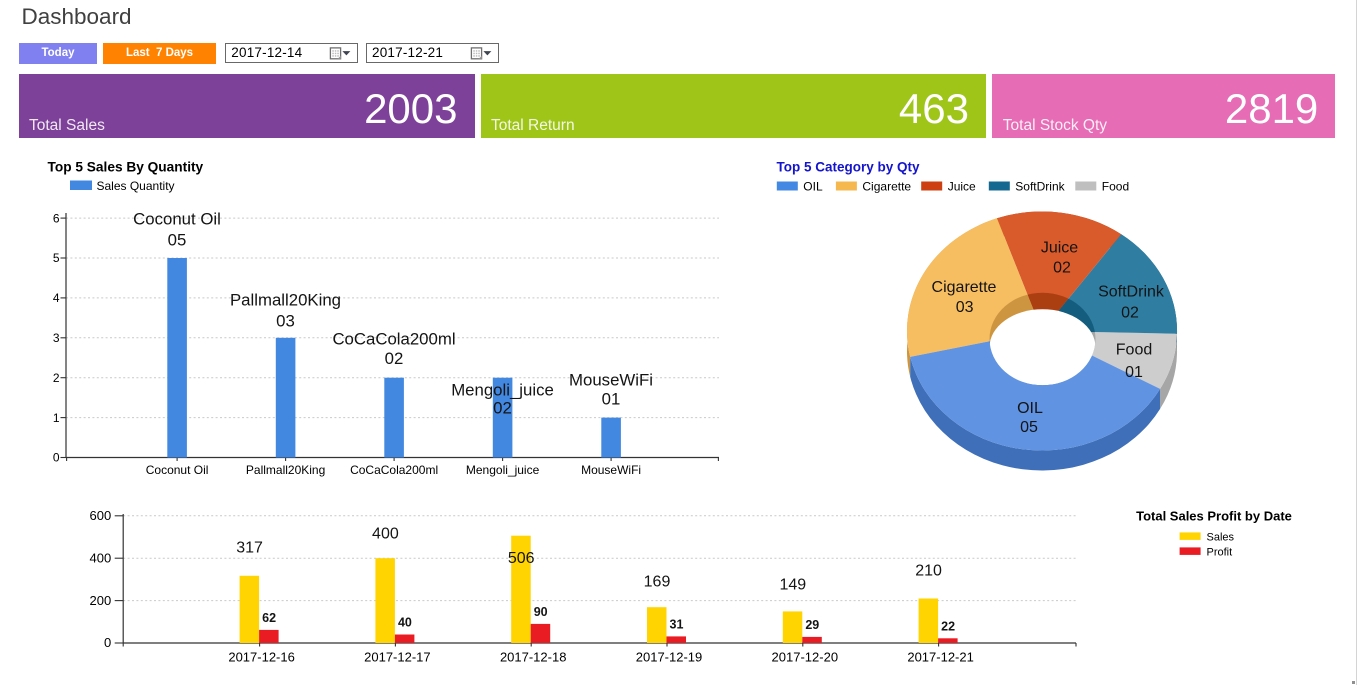 Image resolution: width=1360 pixels, height=685 pixels. Describe the element at coordinates (136, 186) in the screenshot. I see `svg-text: Sales Quantity` at that location.